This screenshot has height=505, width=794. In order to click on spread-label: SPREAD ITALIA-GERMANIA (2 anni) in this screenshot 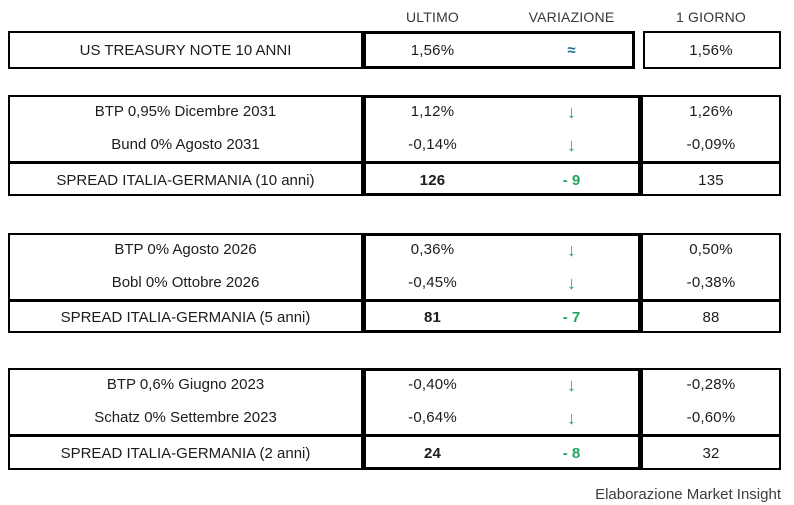, I will do `click(185, 453)`.